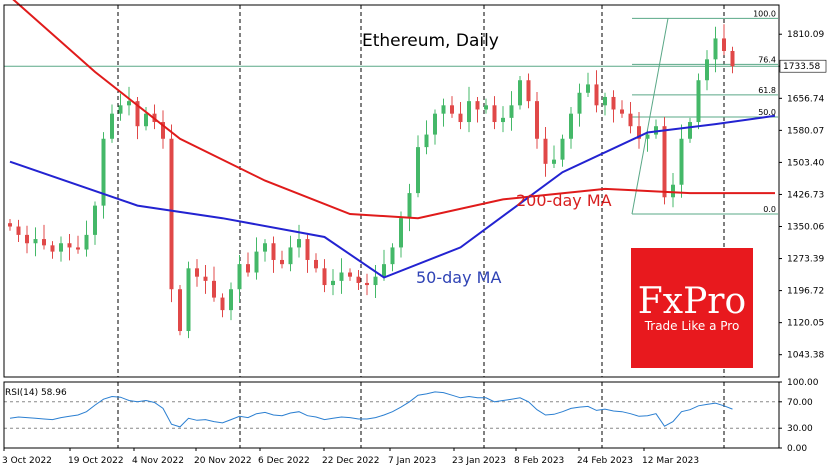  What do you see at coordinates (351, 461) in the screenshot?
I see `x-tick-label: 22 Dec 2022` at bounding box center [351, 461].